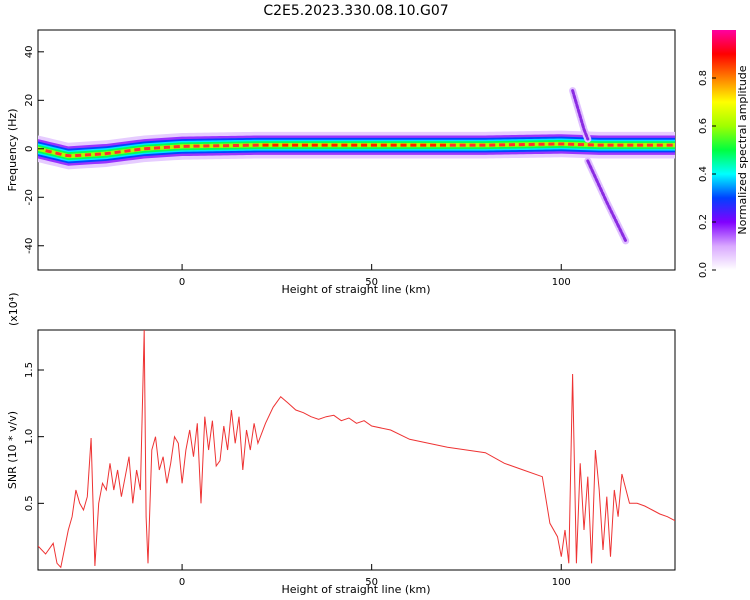 The height and width of the screenshot is (600, 750). I want to click on snr-y-ticks: 0.5 1.0 1.5, so click(34, 436).